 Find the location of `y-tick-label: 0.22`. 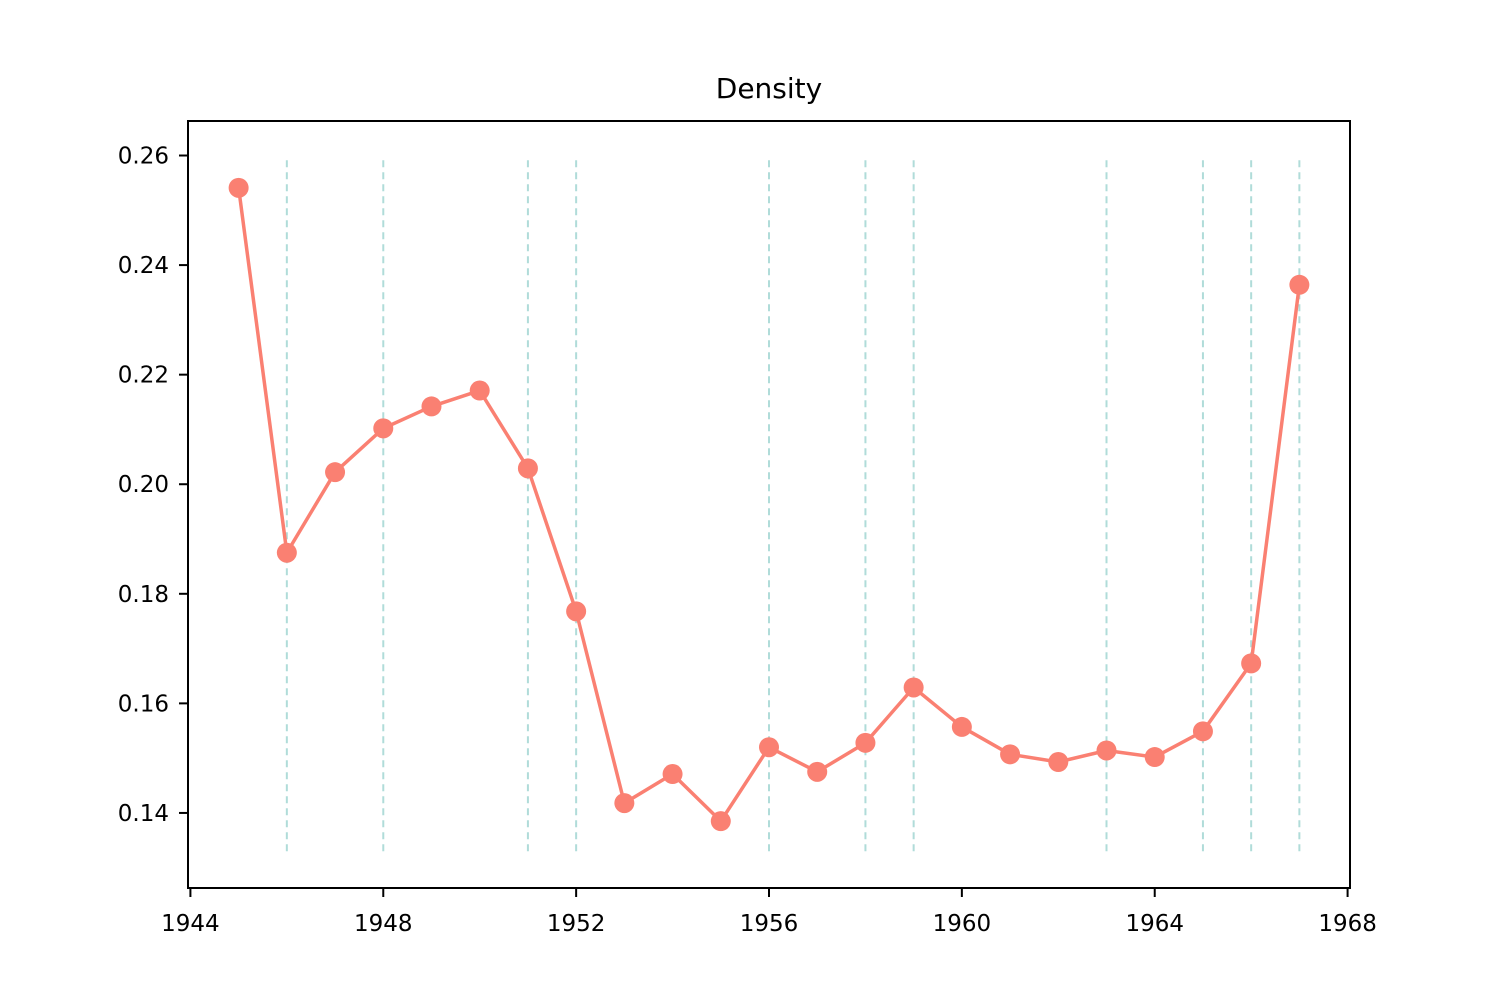

y-tick-label: 0.22 is located at coordinates (143, 376).